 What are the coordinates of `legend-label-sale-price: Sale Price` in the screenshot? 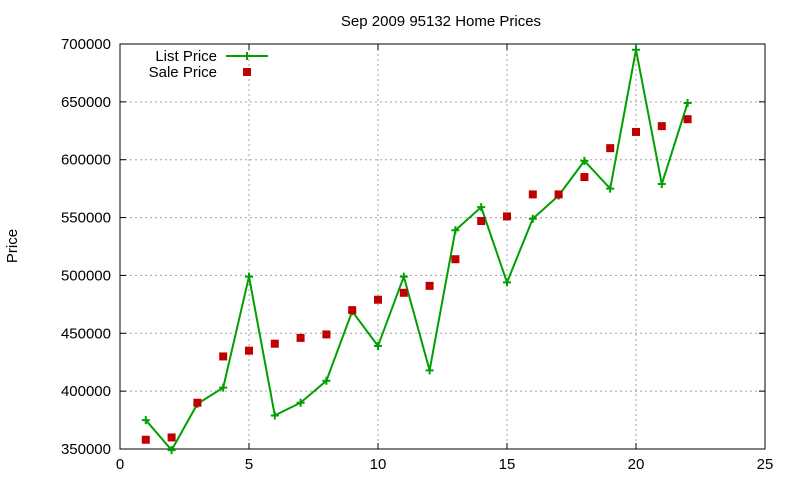 It's located at (183, 72).